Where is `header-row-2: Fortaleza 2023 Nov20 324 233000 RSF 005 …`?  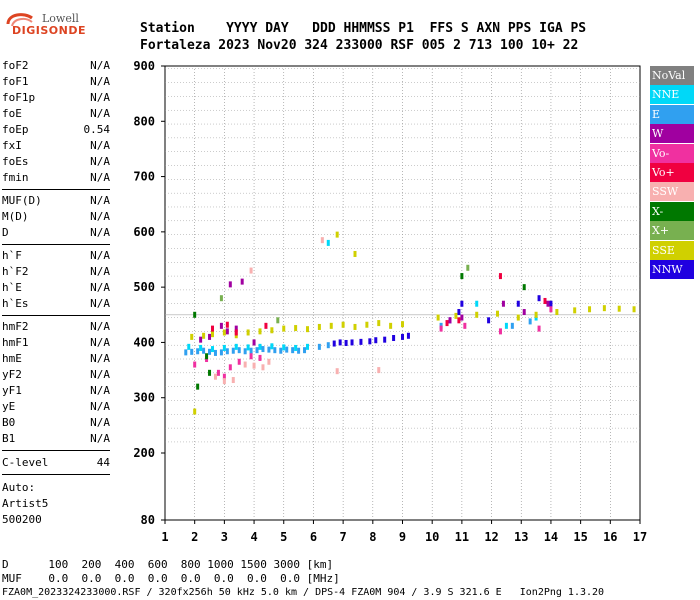 header-row-2: Fortaleza 2023 Nov20 324 233000 RSF 005 … is located at coordinates (359, 45).